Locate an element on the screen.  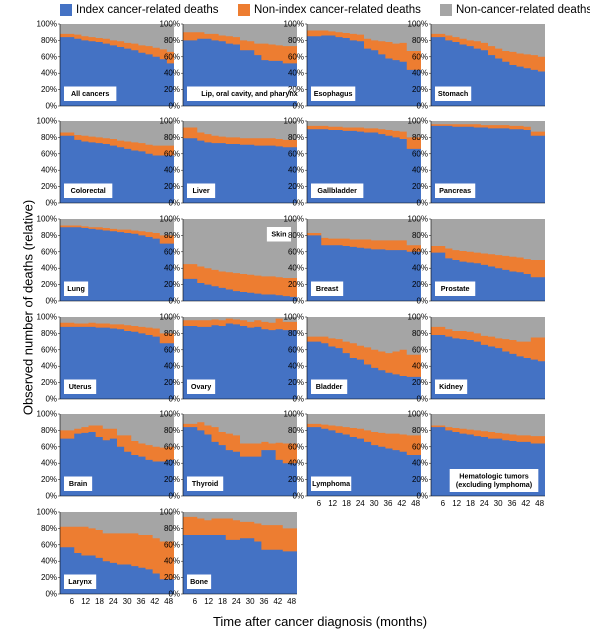
x-tick-label: 12 is located at coordinates (208, 601).